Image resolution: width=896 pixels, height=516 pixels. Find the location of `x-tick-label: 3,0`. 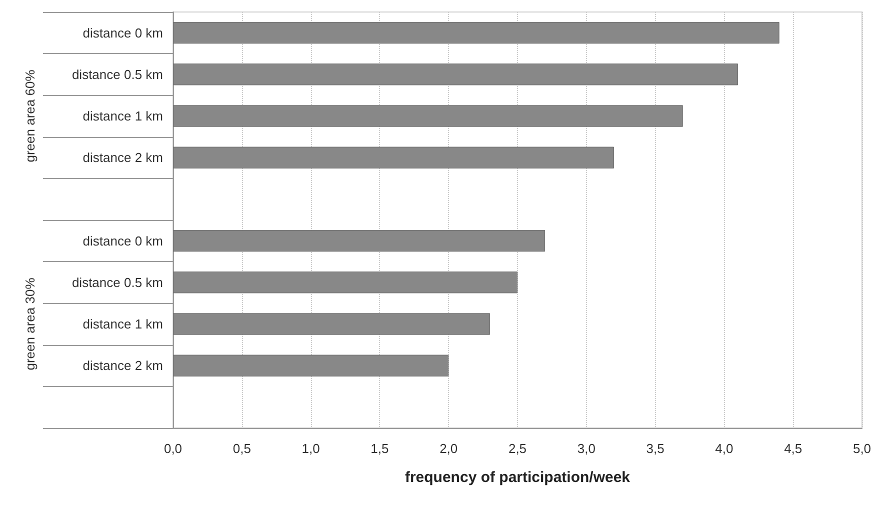

x-tick-label: 3,0 is located at coordinates (586, 448).